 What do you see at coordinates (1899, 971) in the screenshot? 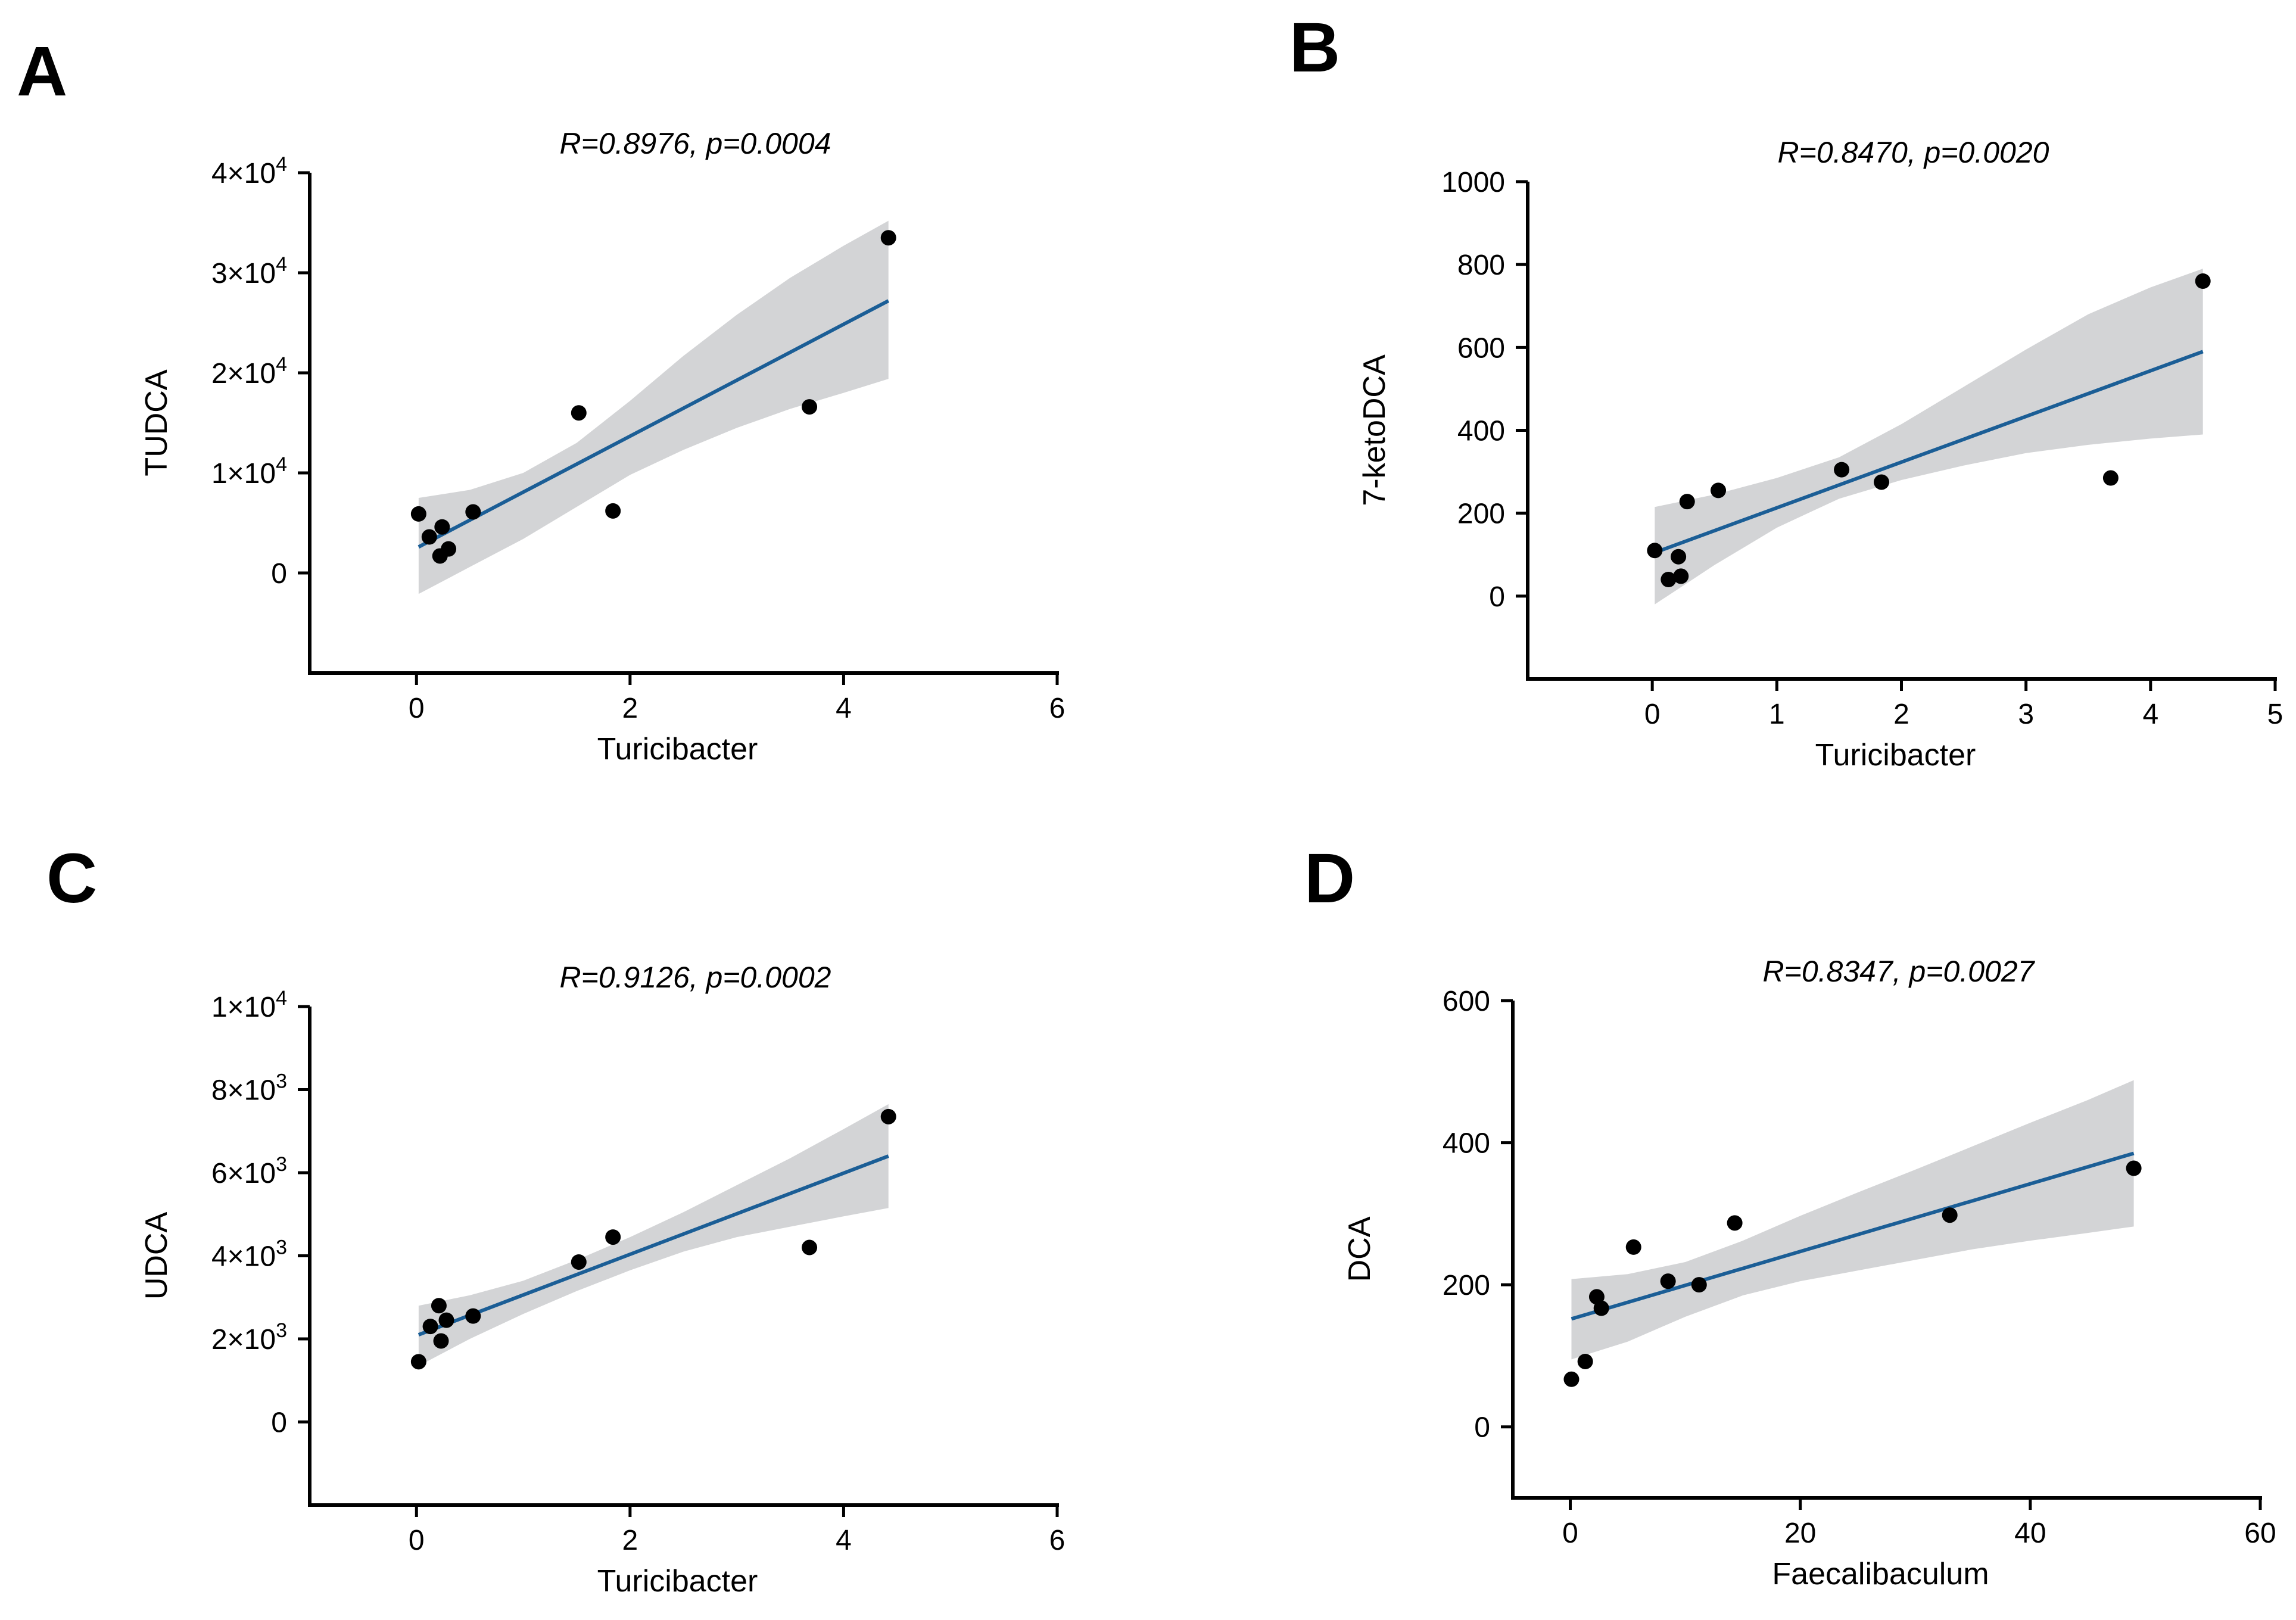
I see `correlation-stat: R=0.8347, p=0.0027` at bounding box center [1899, 971].